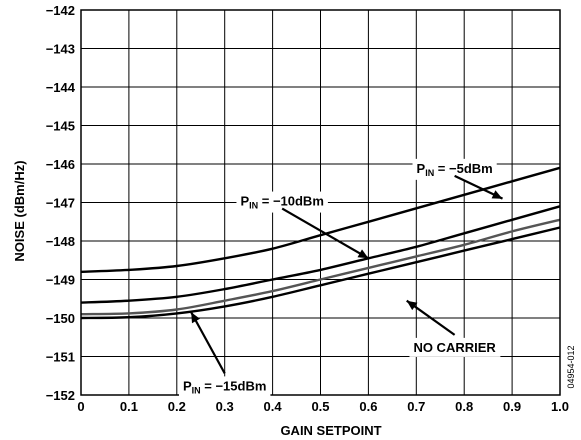 The width and height of the screenshot is (581, 440). What do you see at coordinates (80, 406) in the screenshot?
I see `x-tick-label: 0` at bounding box center [80, 406].